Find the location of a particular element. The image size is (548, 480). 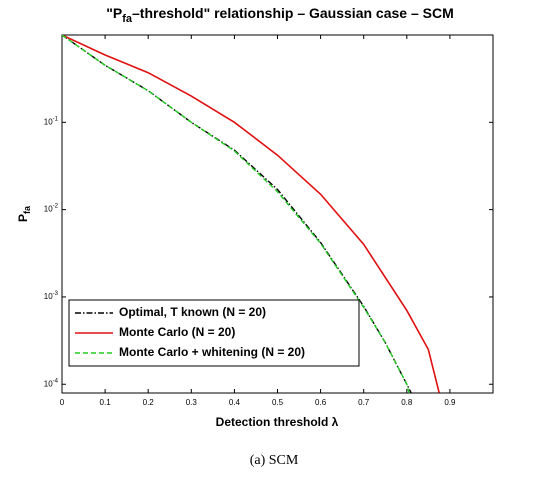

y-tick-label: 10⁻¹ is located at coordinates (51, 121).